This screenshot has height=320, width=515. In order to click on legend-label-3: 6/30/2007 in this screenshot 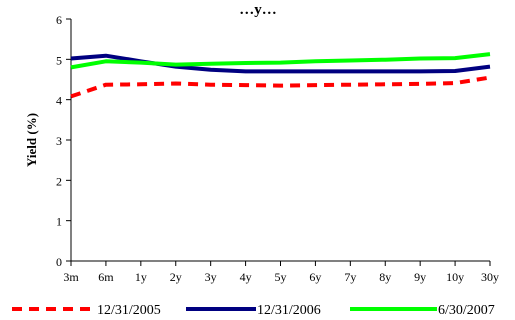, I will do `click(466, 310)`.